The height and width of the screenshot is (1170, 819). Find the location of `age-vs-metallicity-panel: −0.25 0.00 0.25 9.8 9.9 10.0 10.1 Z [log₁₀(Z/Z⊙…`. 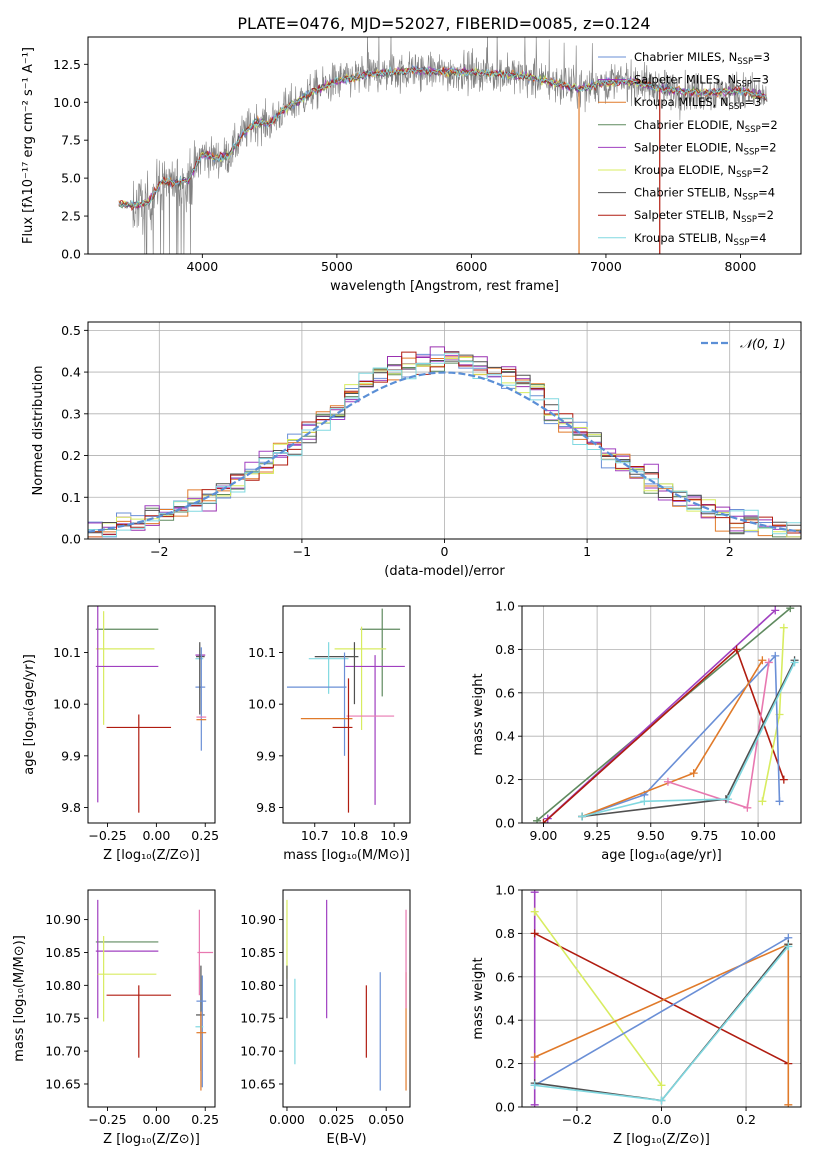

age-vs-metallicity-panel: −0.25 0.00 0.25 9.8 9.9 10.0 10.1 Z [log₁₀(Z/Z⊙… is located at coordinates (120, 734).